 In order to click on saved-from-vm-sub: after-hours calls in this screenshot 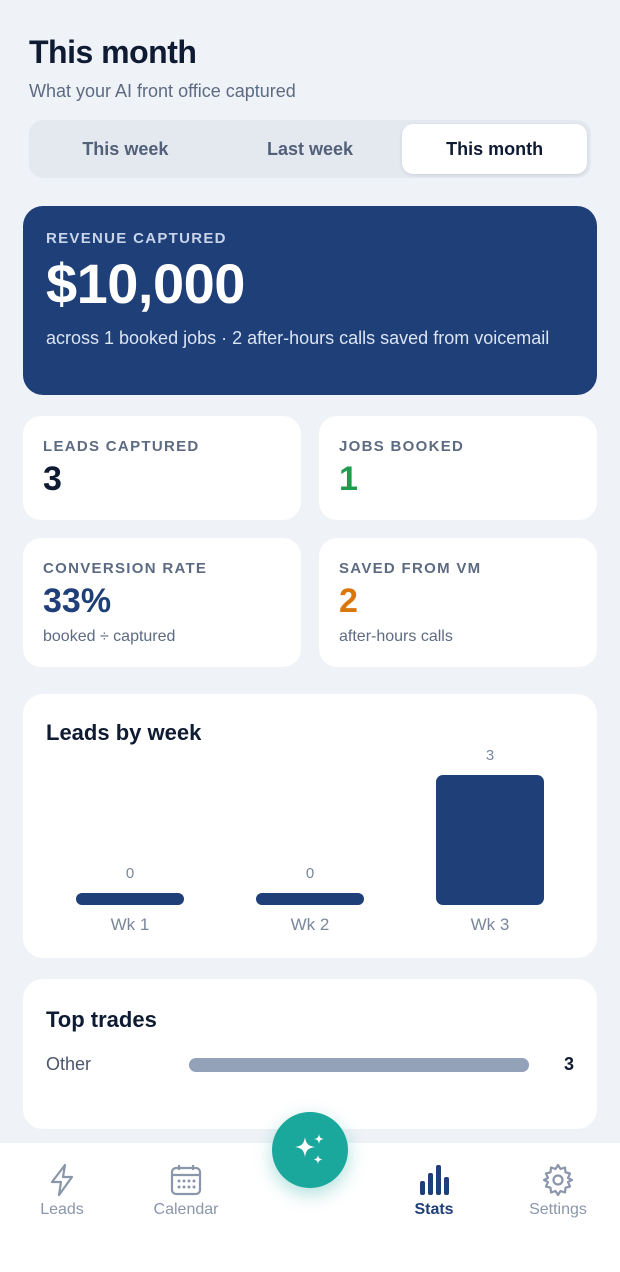, I will do `click(396, 637)`.